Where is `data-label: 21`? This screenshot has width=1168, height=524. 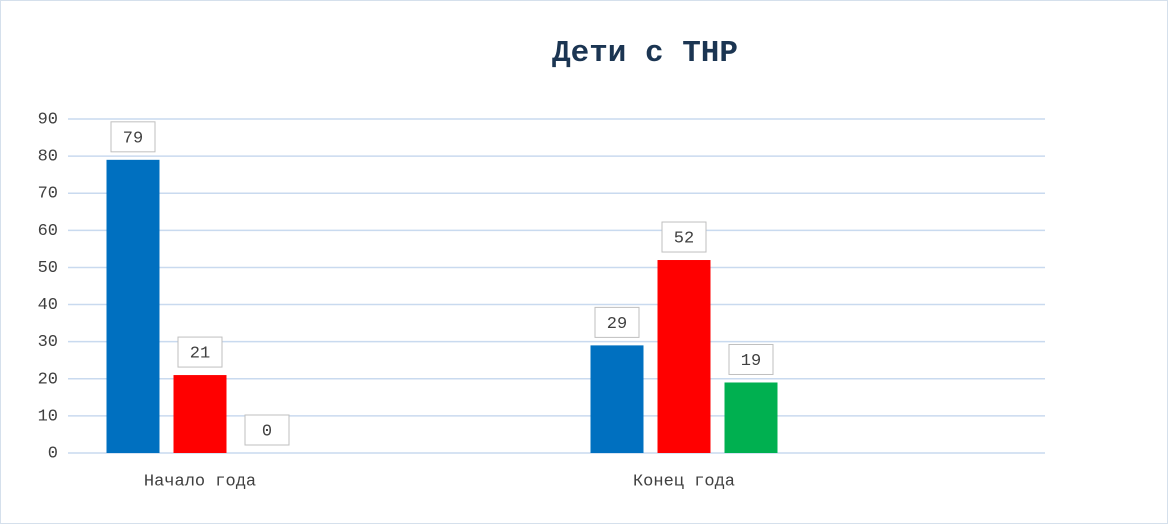
data-label: 21 is located at coordinates (200, 354).